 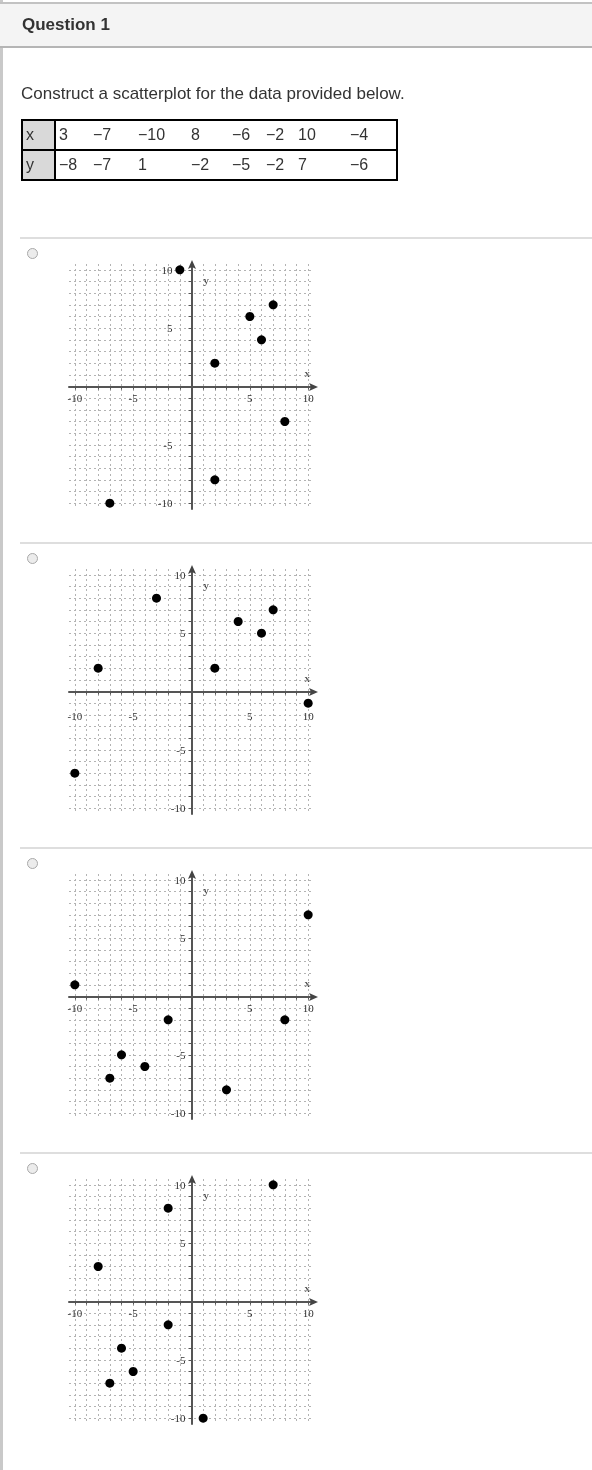 What do you see at coordinates (152, 135) in the screenshot?
I see `text: −10` at bounding box center [152, 135].